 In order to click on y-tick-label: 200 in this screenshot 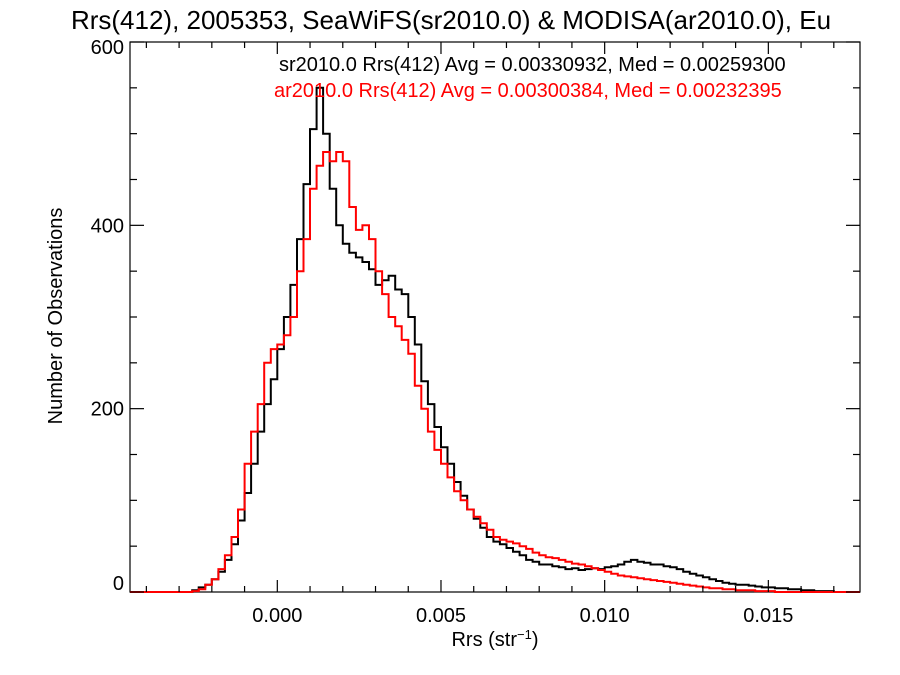, I will do `click(107, 410)`.